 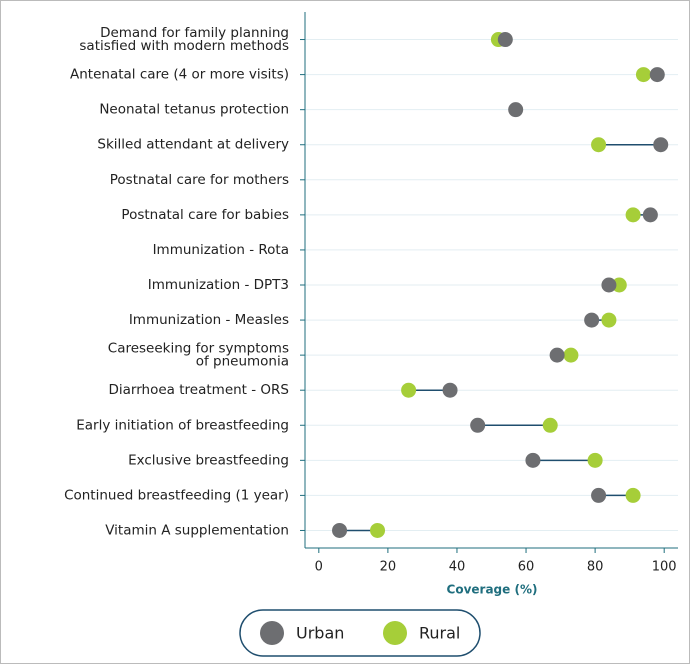 What do you see at coordinates (457, 567) in the screenshot?
I see `x-tick-label: 40` at bounding box center [457, 567].